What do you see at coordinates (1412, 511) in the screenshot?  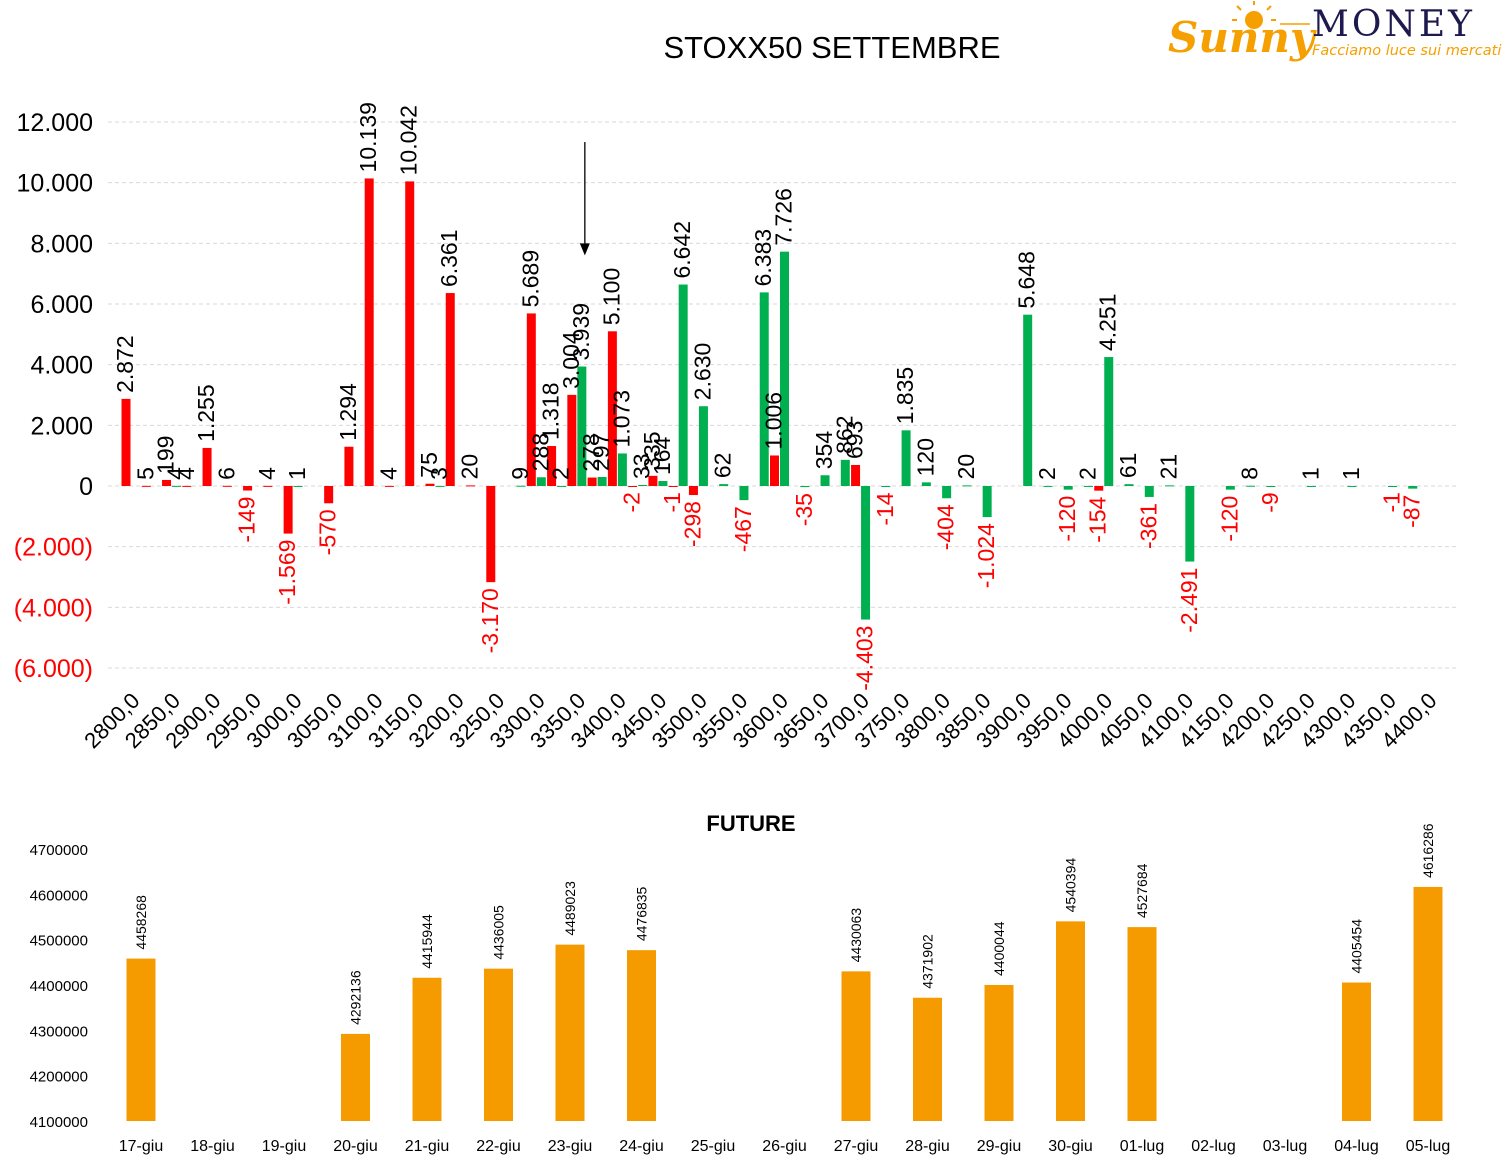 I see `data-label: -87` at bounding box center [1412, 511].